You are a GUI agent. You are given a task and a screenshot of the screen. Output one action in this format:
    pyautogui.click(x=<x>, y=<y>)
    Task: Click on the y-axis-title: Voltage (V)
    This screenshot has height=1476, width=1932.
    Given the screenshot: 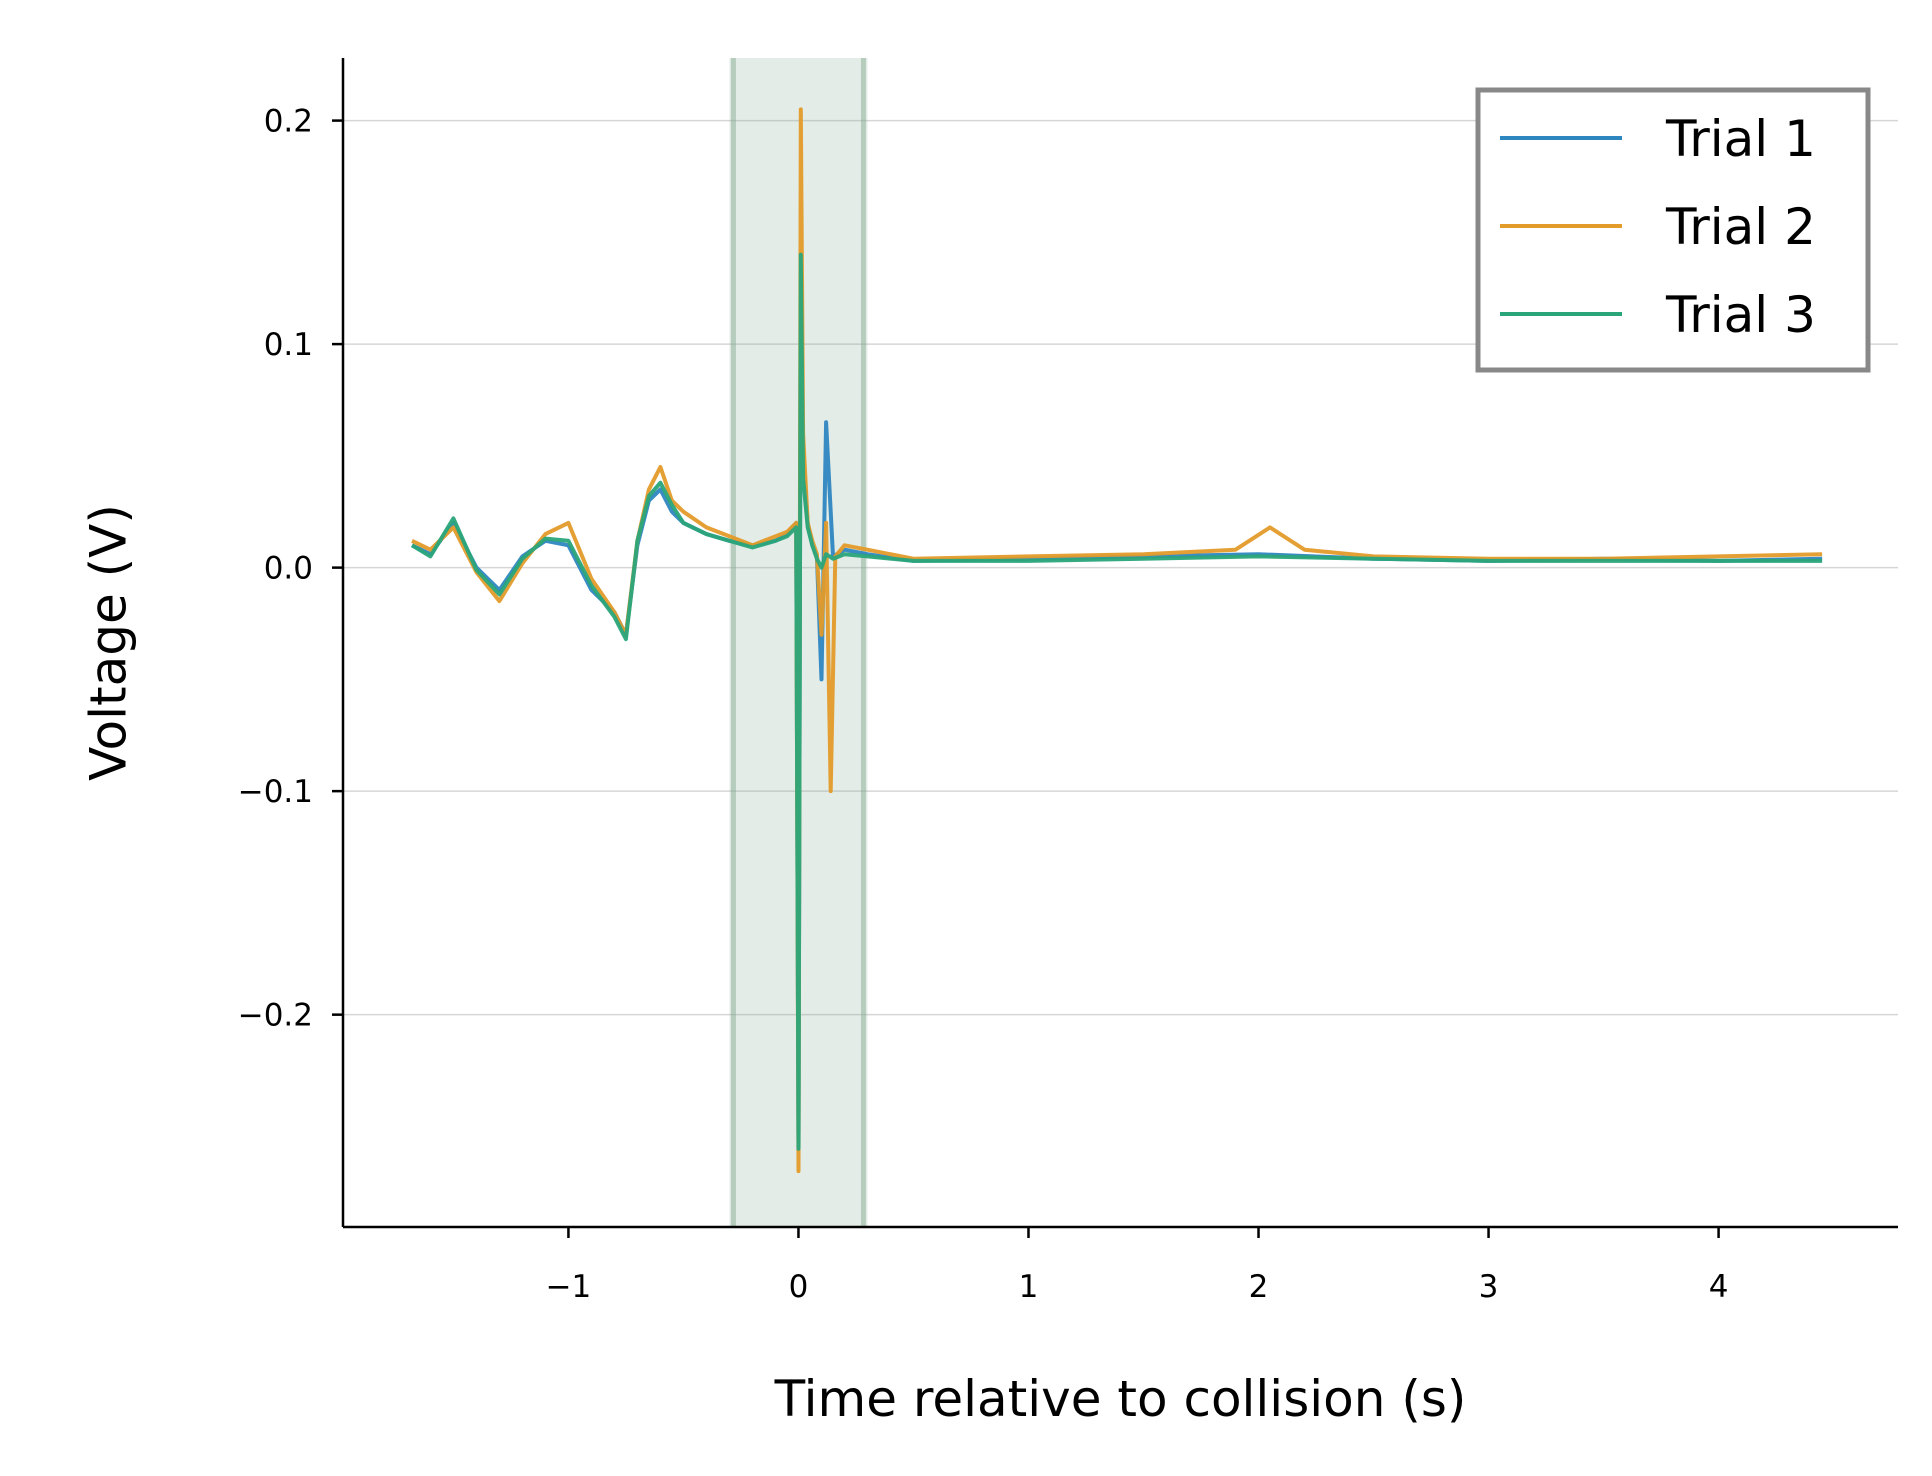 What is the action you would take?
    pyautogui.click(x=109, y=642)
    